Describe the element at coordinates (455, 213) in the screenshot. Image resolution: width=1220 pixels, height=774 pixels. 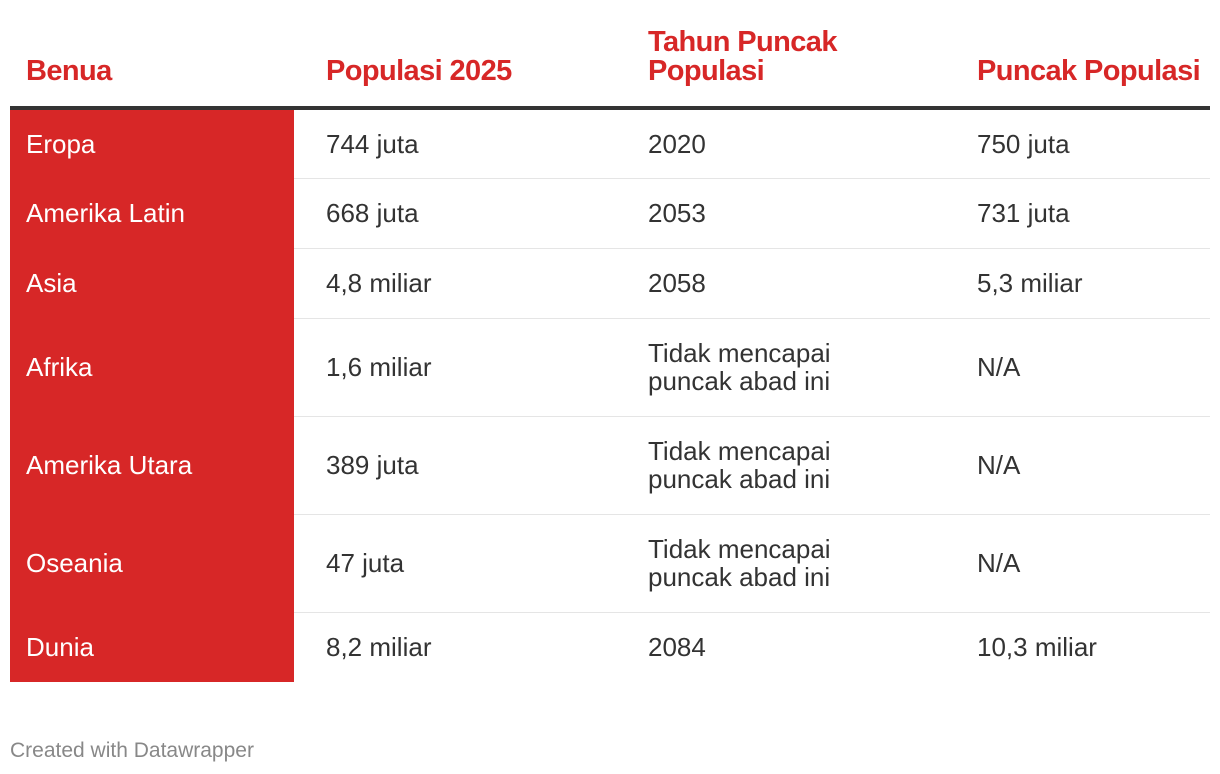
I see `table-cell: 668 juta` at that location.